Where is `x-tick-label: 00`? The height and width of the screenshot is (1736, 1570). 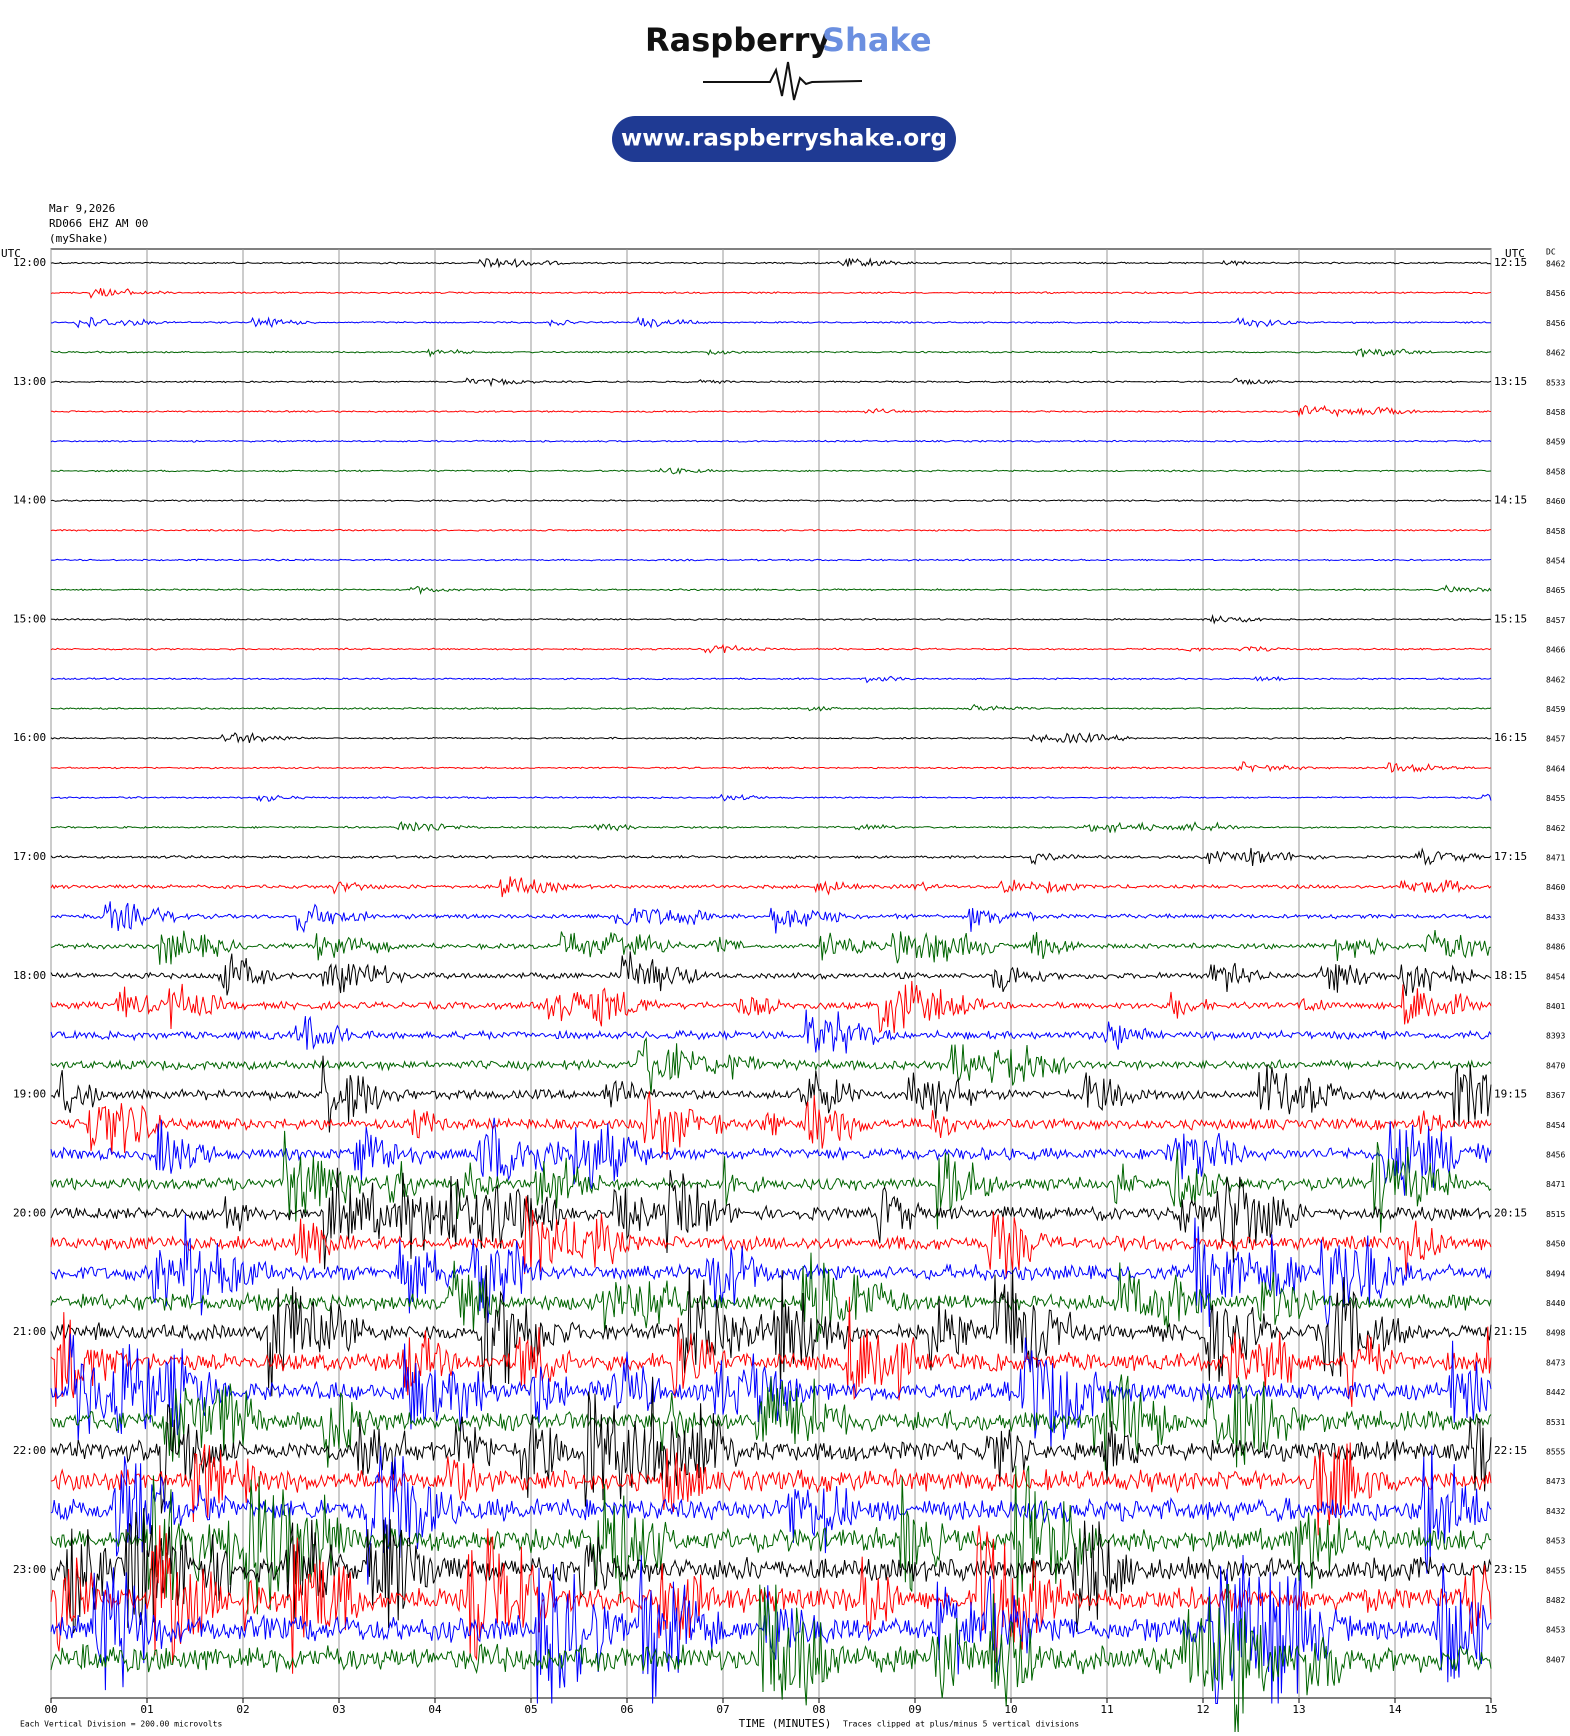
x-tick-label: 00 is located at coordinates (50, 1709).